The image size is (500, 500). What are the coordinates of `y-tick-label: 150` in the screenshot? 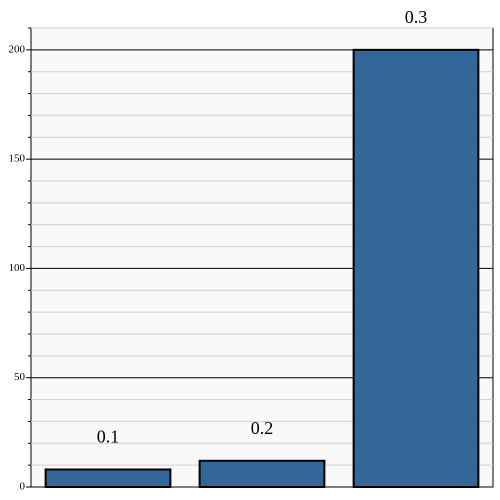 It's located at (17, 159).